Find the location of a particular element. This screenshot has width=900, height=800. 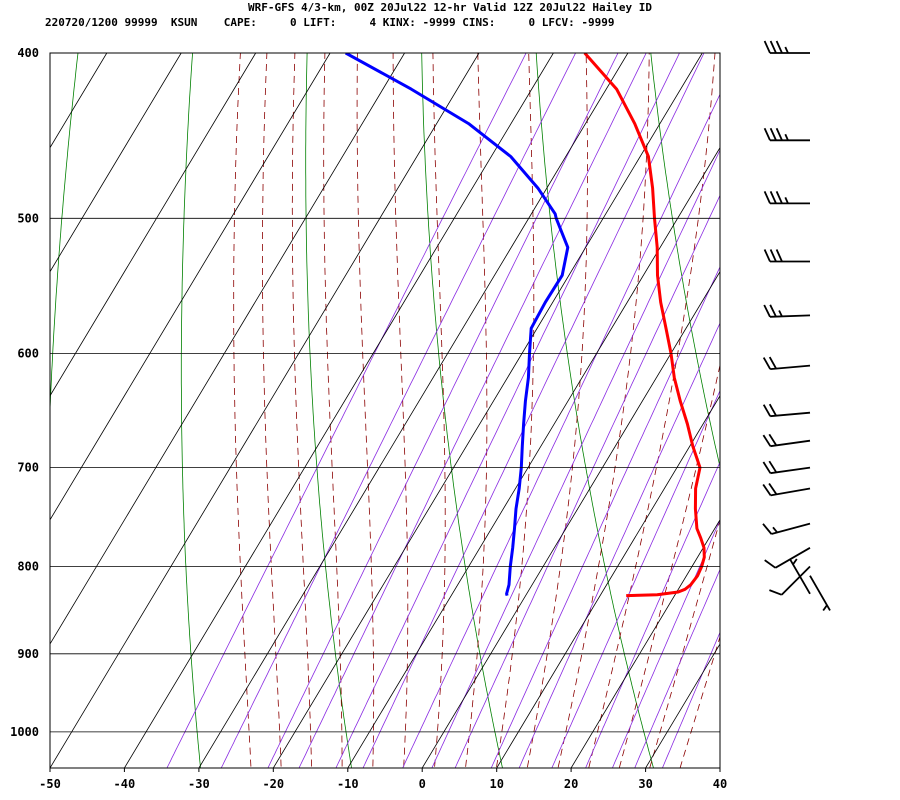

temperature-tick-label: 20 is located at coordinates (571, 784).